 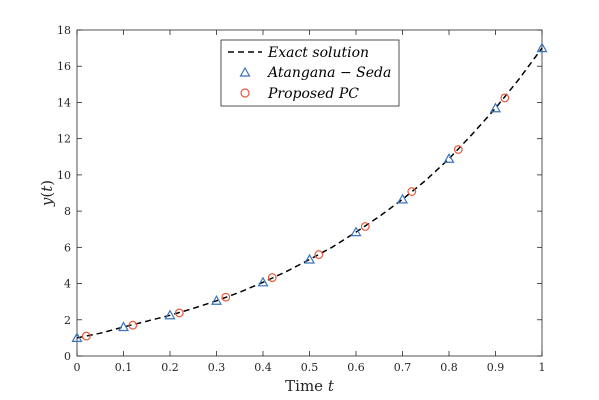 I want to click on y-tick-label: 18, so click(x=64, y=30).